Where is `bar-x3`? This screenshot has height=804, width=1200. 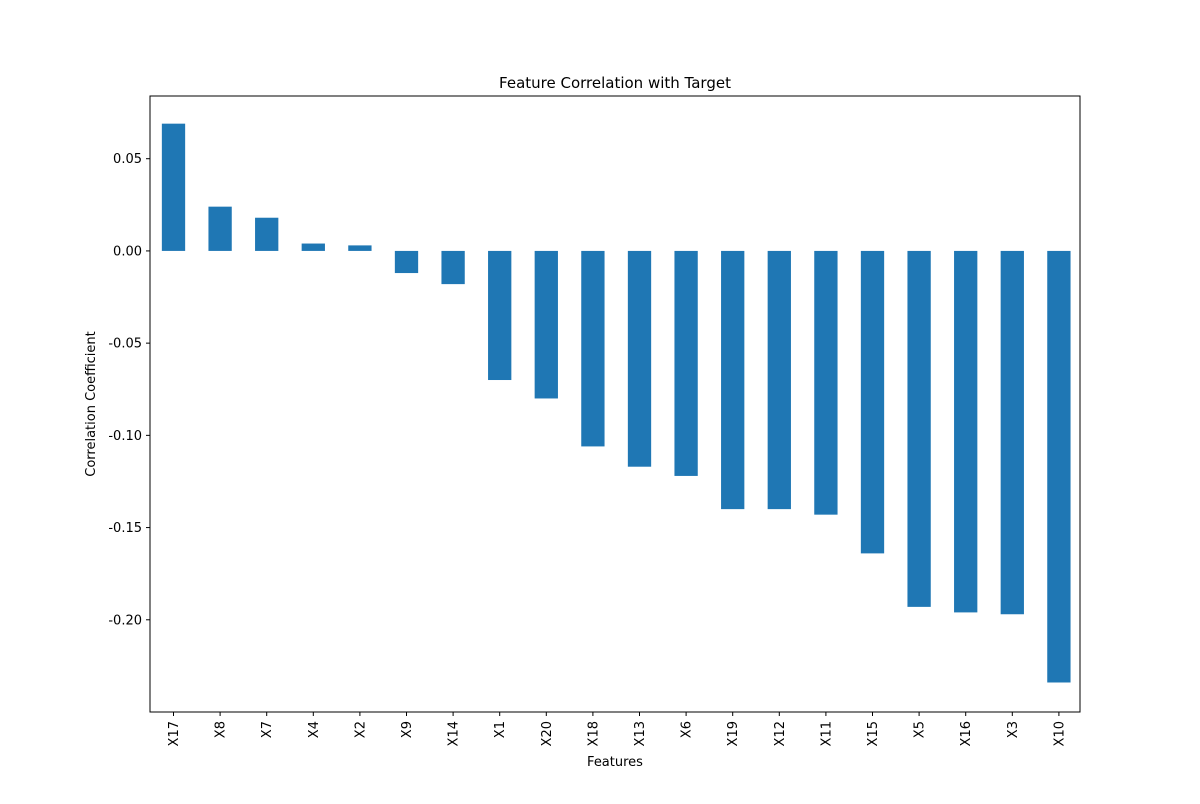 bar-x3 is located at coordinates (1012, 432).